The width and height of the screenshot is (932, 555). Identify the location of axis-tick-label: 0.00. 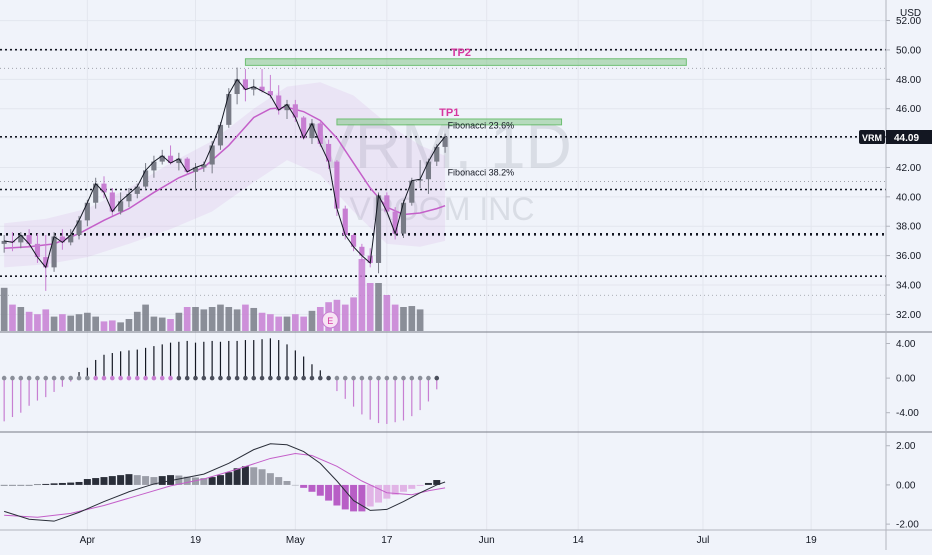
(906, 379).